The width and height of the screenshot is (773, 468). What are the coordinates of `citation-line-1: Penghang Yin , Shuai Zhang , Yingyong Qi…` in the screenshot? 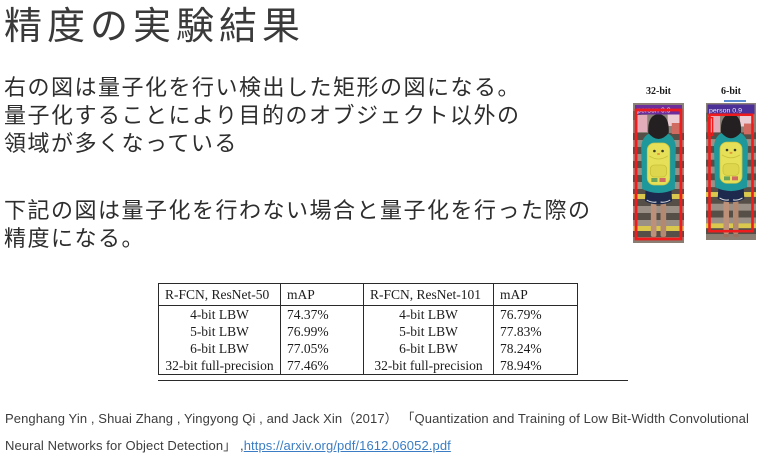 It's located at (377, 418).